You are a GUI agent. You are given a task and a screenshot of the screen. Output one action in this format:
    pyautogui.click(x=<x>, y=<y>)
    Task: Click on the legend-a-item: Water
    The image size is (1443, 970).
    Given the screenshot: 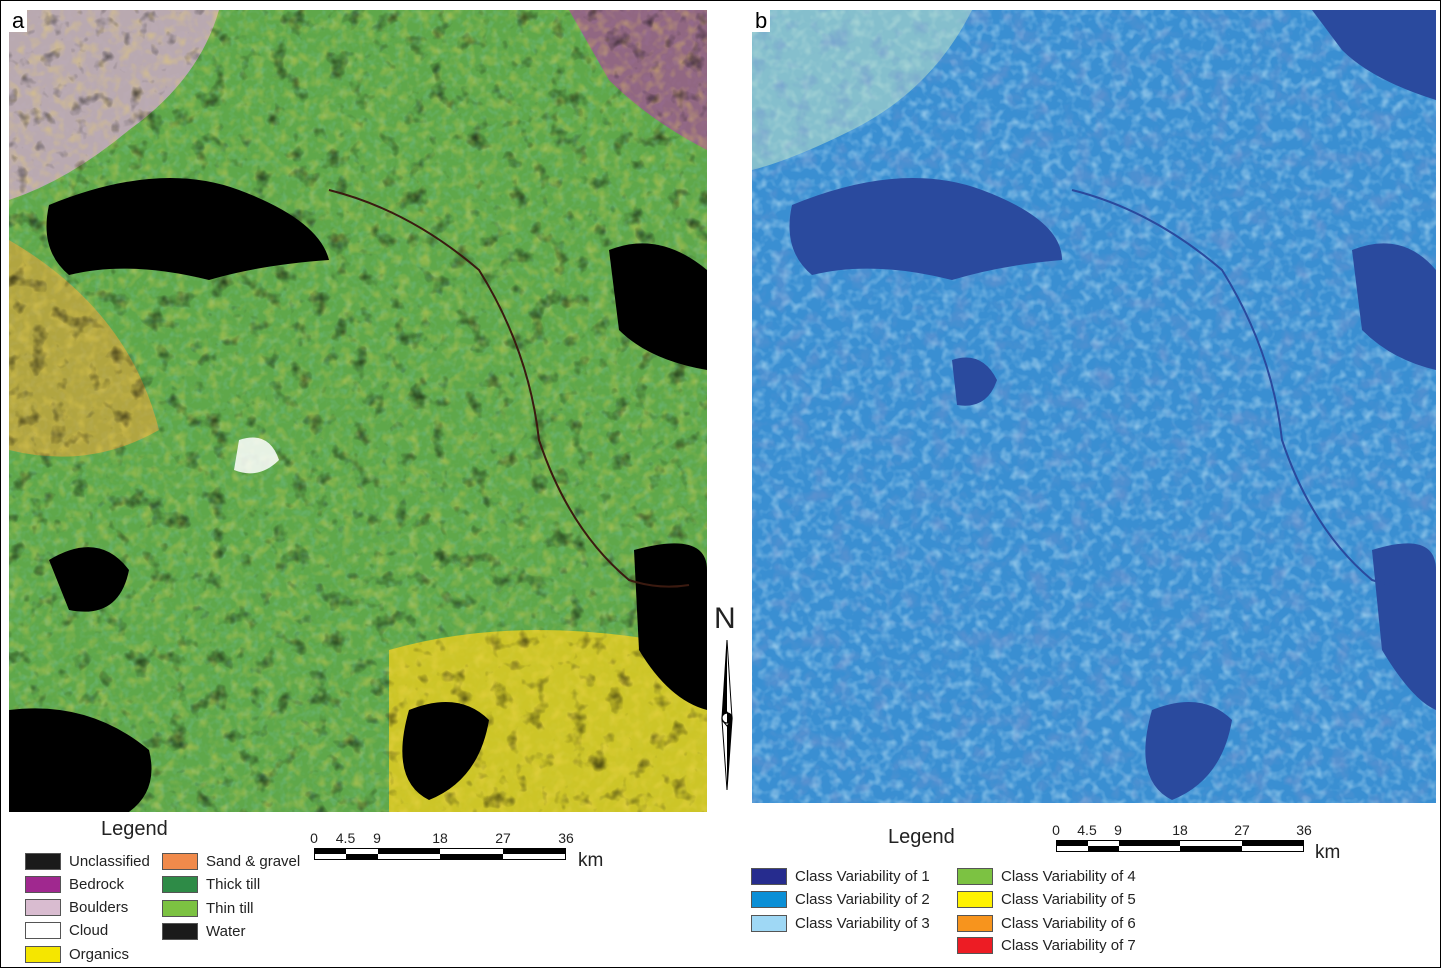 What is the action you would take?
    pyautogui.click(x=203, y=931)
    